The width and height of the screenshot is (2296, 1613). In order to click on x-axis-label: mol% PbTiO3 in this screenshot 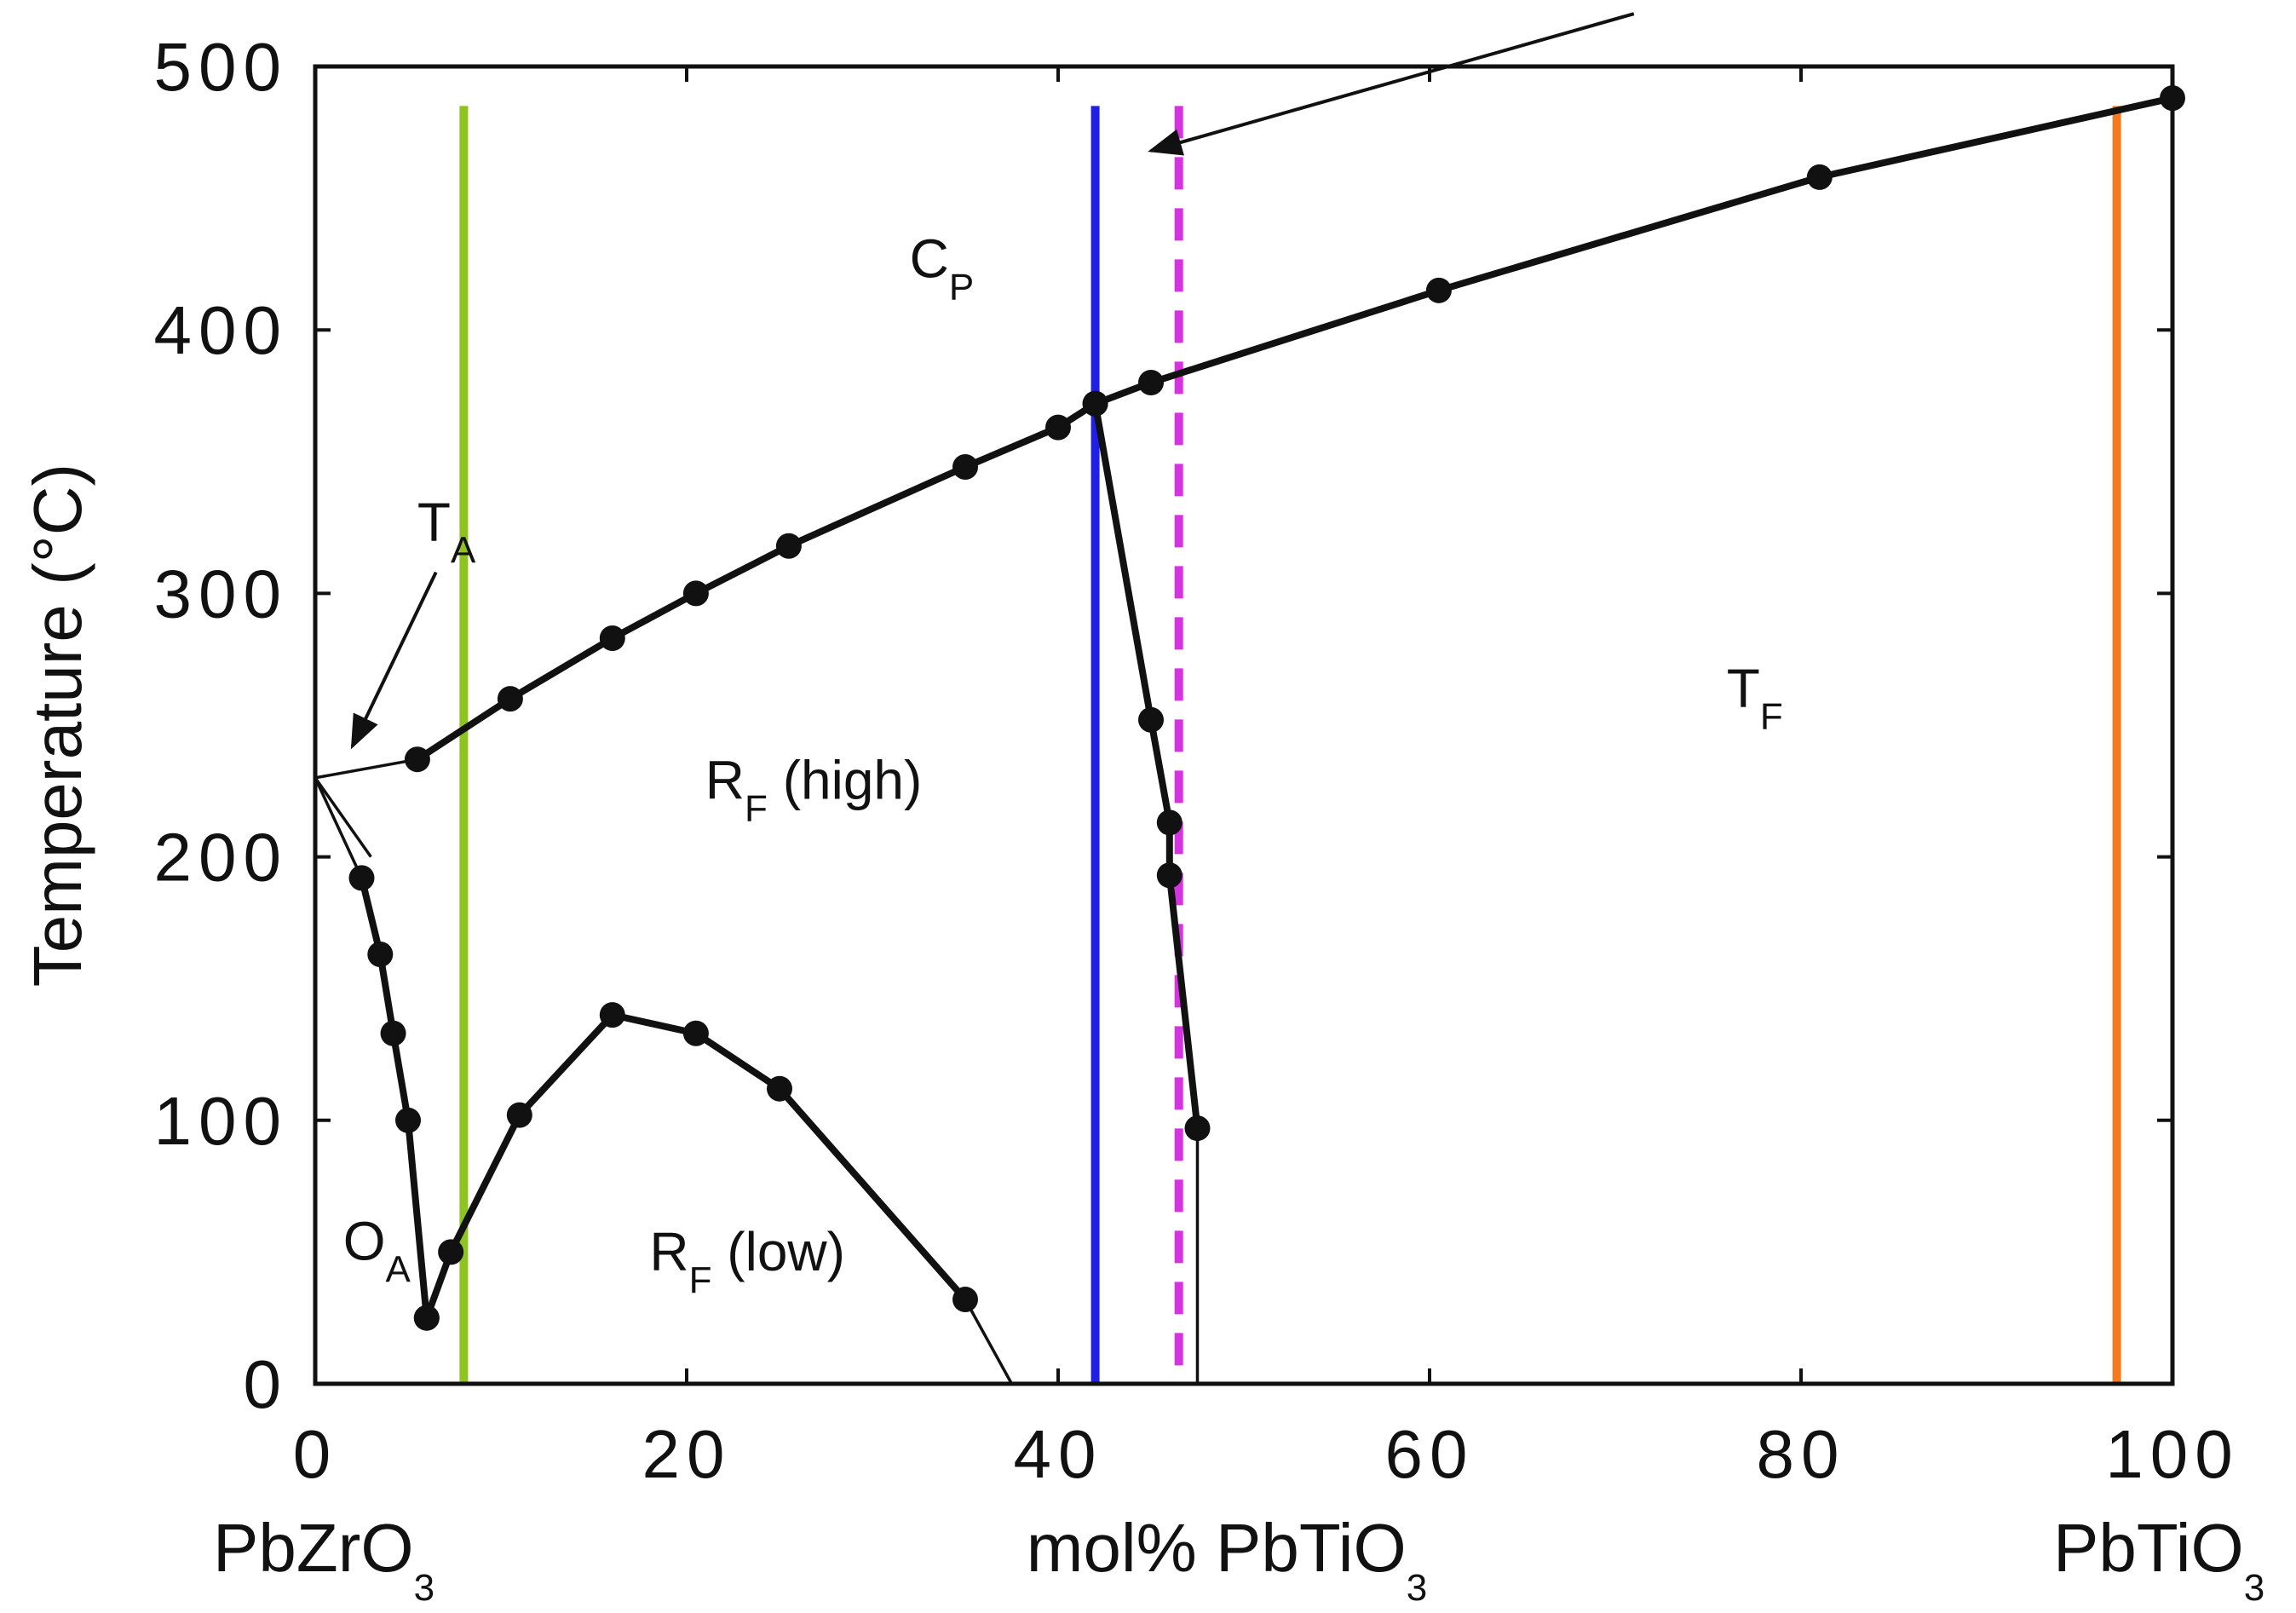, I will do `click(1227, 1559)`.